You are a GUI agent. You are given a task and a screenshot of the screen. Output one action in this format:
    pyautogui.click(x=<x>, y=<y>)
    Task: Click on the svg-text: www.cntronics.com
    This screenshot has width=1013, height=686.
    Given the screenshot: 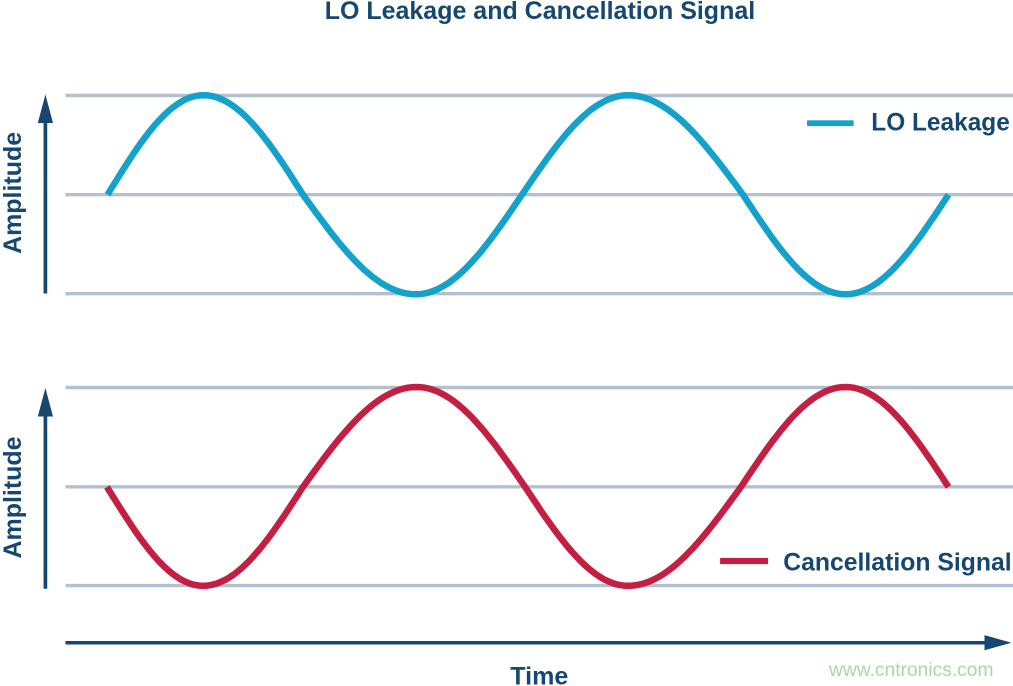 What is the action you would take?
    pyautogui.click(x=911, y=670)
    